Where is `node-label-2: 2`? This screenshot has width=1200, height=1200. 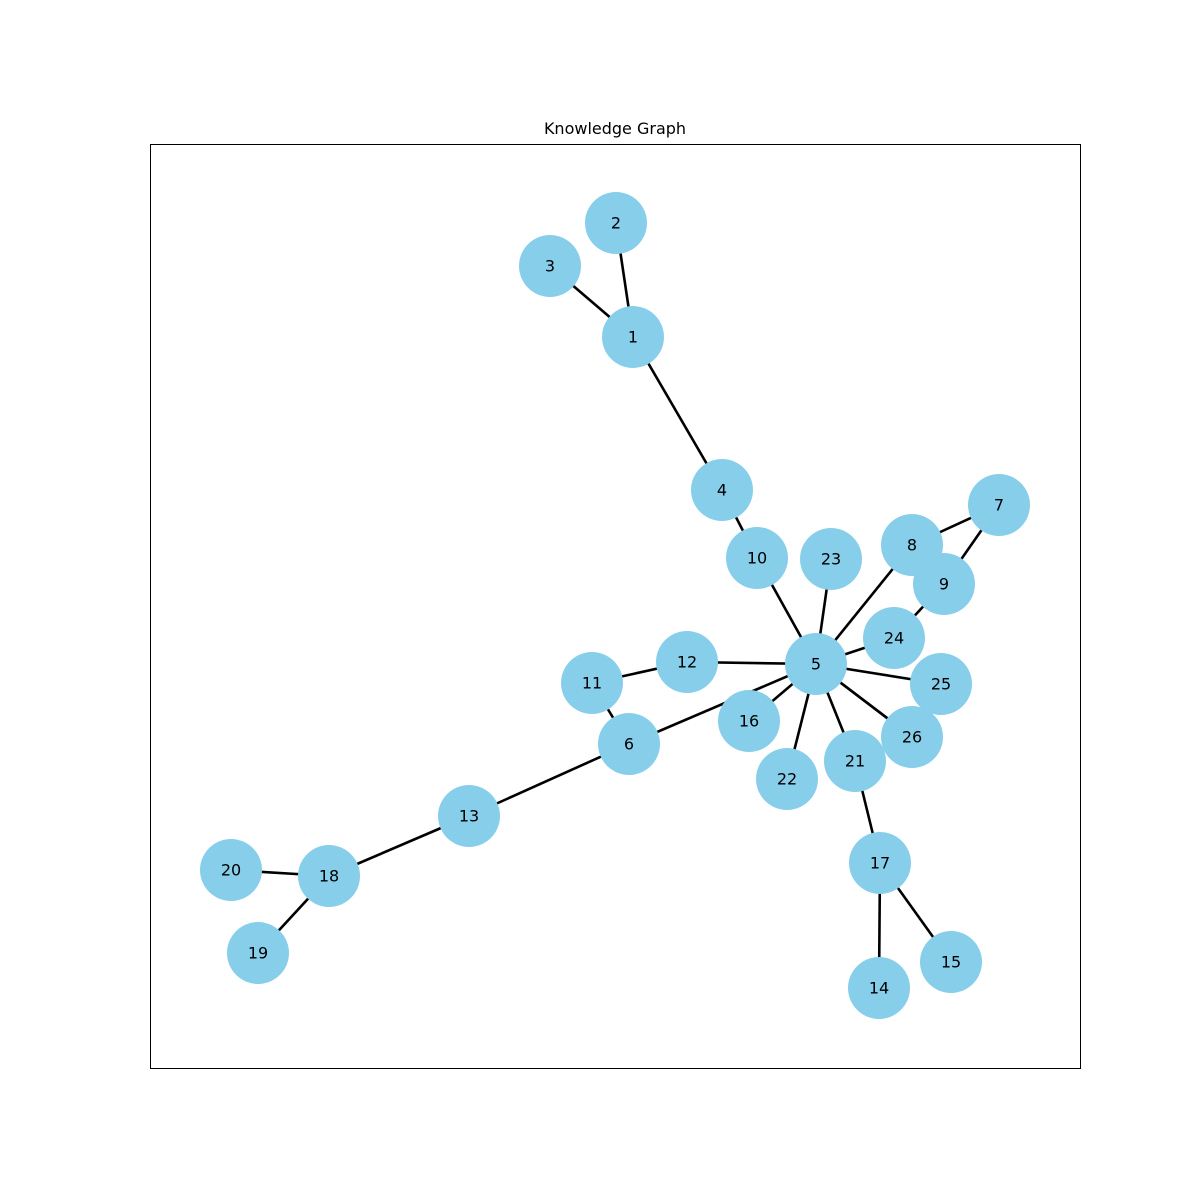
node-label-2: 2 is located at coordinates (616, 223).